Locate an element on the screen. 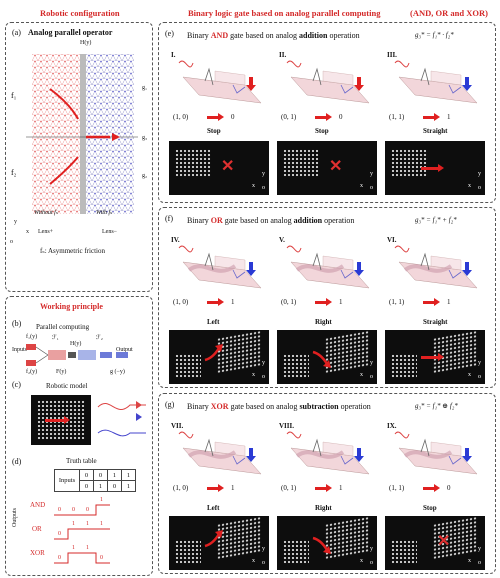 The height and width of the screenshot is (578, 500). label-inputs-b: Inputs is located at coordinates (19, 350).